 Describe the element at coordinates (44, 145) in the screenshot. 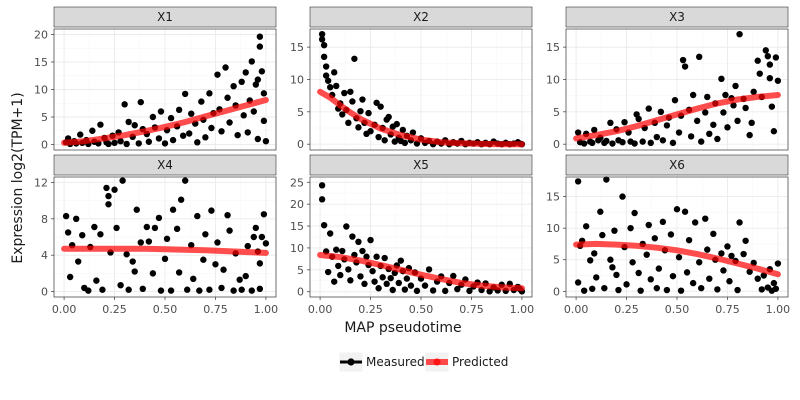

I see `y-tick-label: 0` at that location.